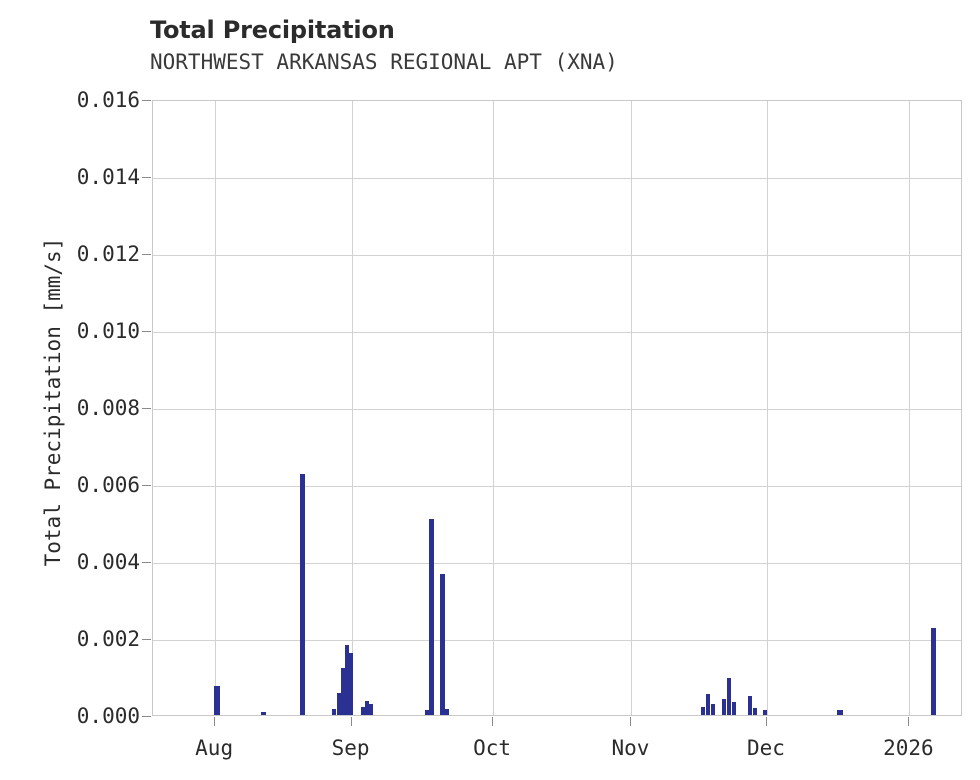 The width and height of the screenshot is (980, 780). What do you see at coordinates (53, 402) in the screenshot?
I see `y-axis-title: Total Precipitation [mm/s]` at bounding box center [53, 402].